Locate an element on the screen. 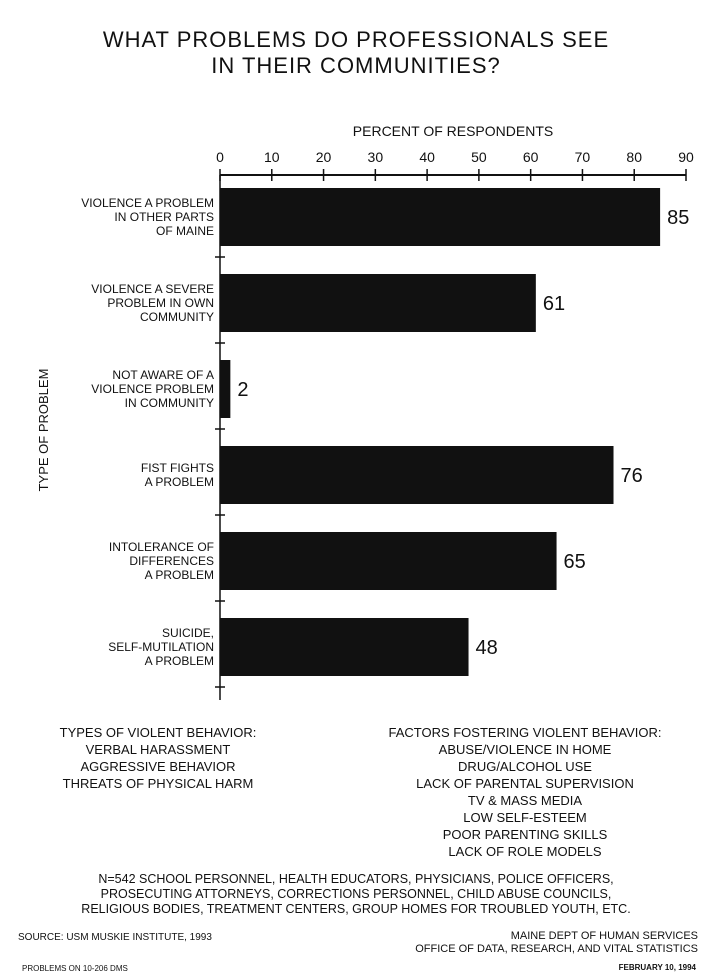 The image size is (712, 979). file-code: PROBLEMS ON 10-206 DMS is located at coordinates (75, 968).